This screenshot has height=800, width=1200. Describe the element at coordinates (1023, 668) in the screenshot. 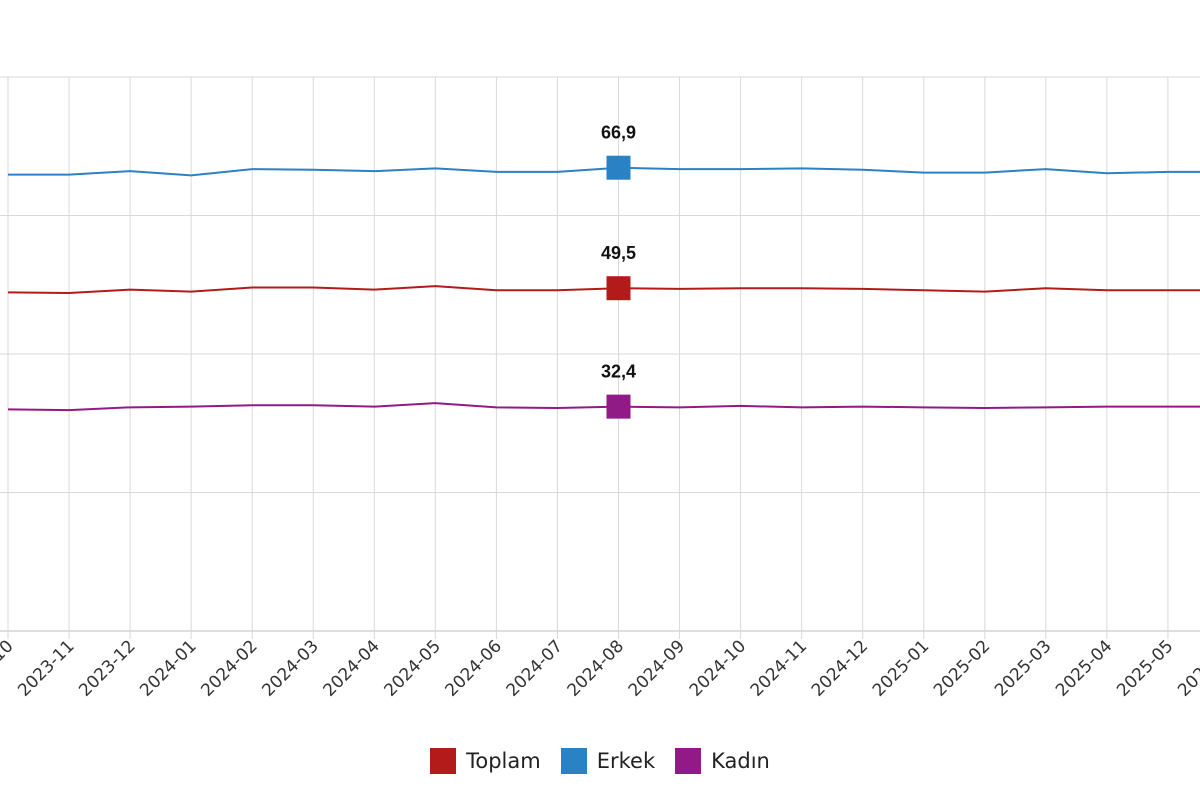

I see `x-tick-label: 2025-03` at that location.